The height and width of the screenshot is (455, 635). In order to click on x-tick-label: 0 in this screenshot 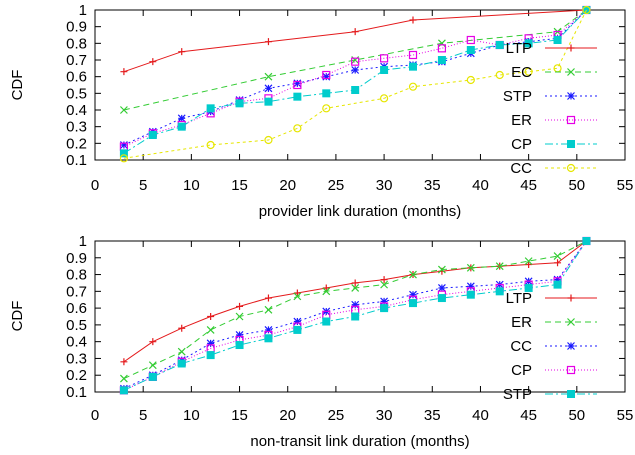, I will do `click(95, 415)`.